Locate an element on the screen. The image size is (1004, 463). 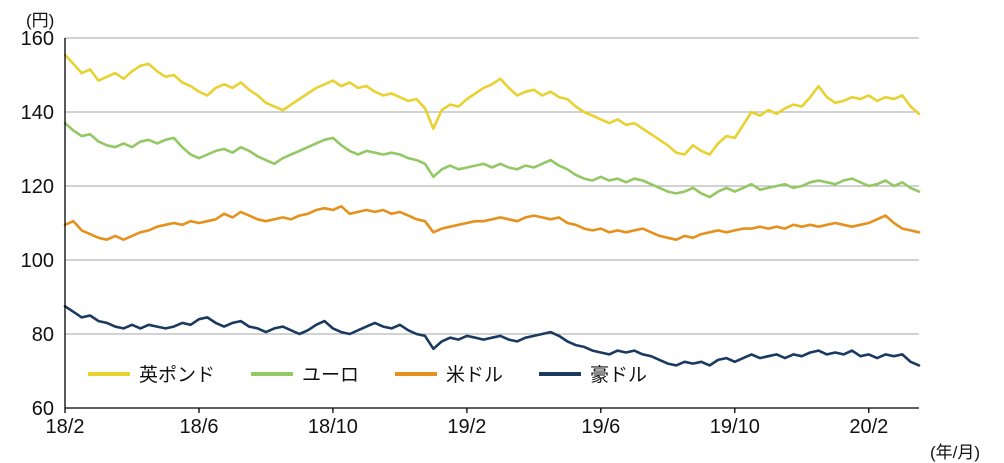
legend-item-eur: ユーロ is located at coordinates (305, 373).